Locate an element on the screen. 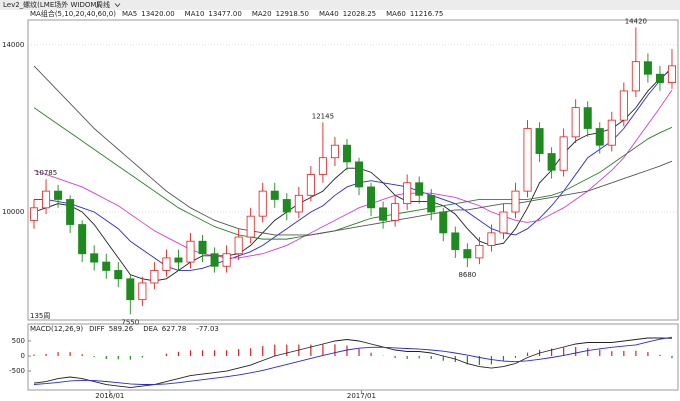 This screenshot has height=401, width=680. annotation: 7550 is located at coordinates (130, 322).